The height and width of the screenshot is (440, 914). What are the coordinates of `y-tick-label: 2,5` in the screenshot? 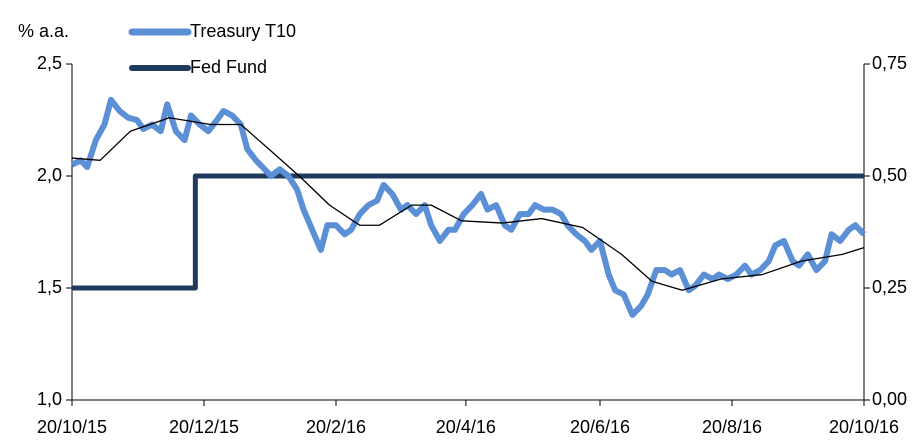 It's located at (49, 63).